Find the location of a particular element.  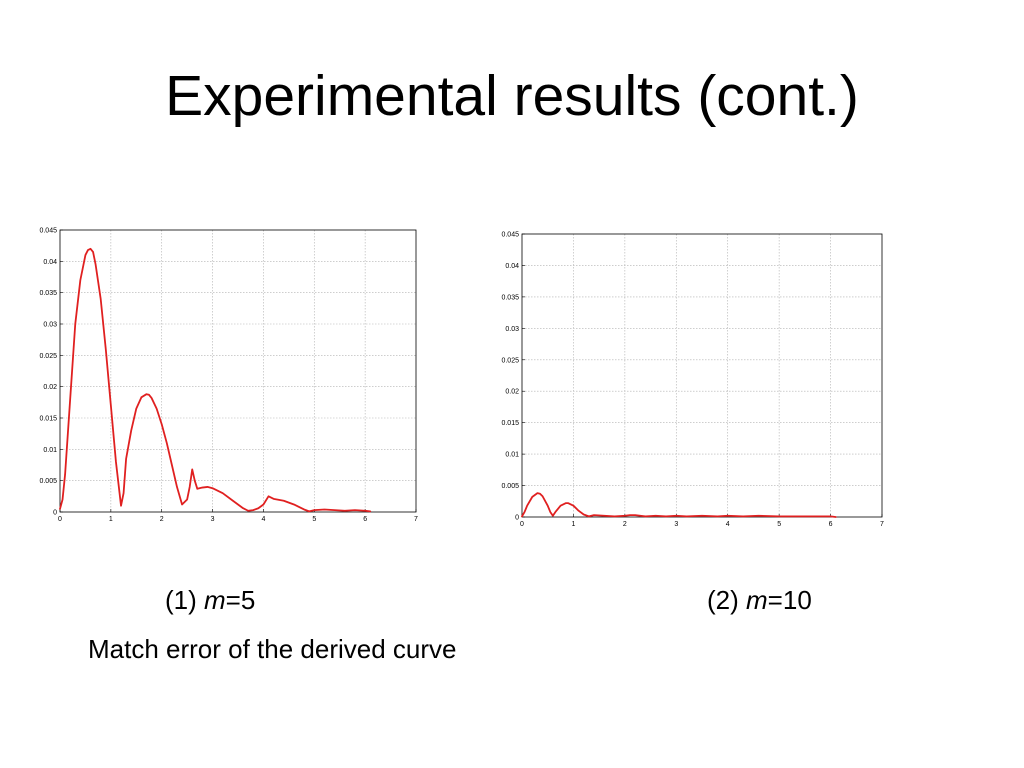

caption-m10-value: =10 is located at coordinates (789, 600).